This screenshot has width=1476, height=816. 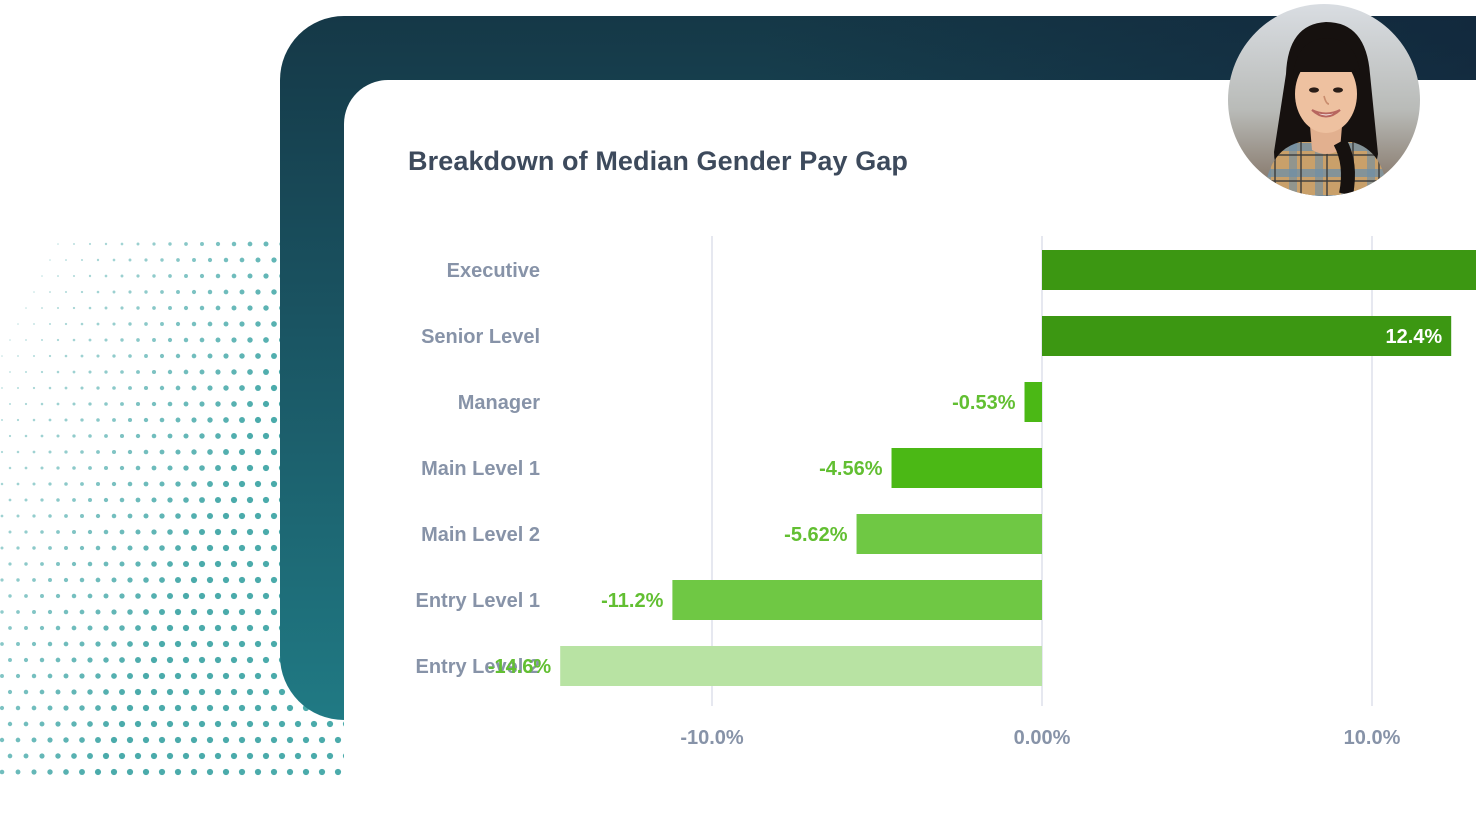 I want to click on x-tick-label: 10.0%, so click(x=1372, y=738).